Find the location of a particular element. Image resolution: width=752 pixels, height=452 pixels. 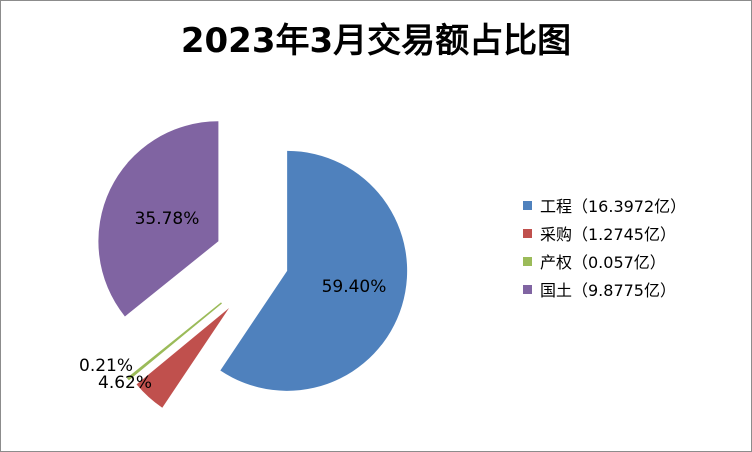

legend-item-guotu: 国土（9.8775亿） is located at coordinates (604, 289).